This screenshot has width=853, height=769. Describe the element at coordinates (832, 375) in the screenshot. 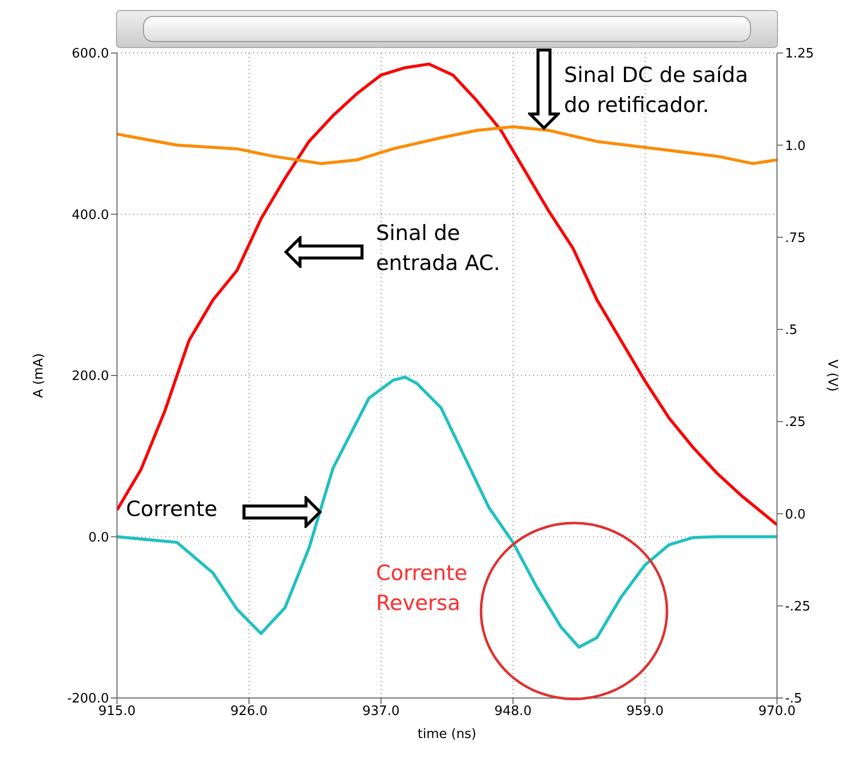

I see `y2-axis-title: V (V)` at that location.